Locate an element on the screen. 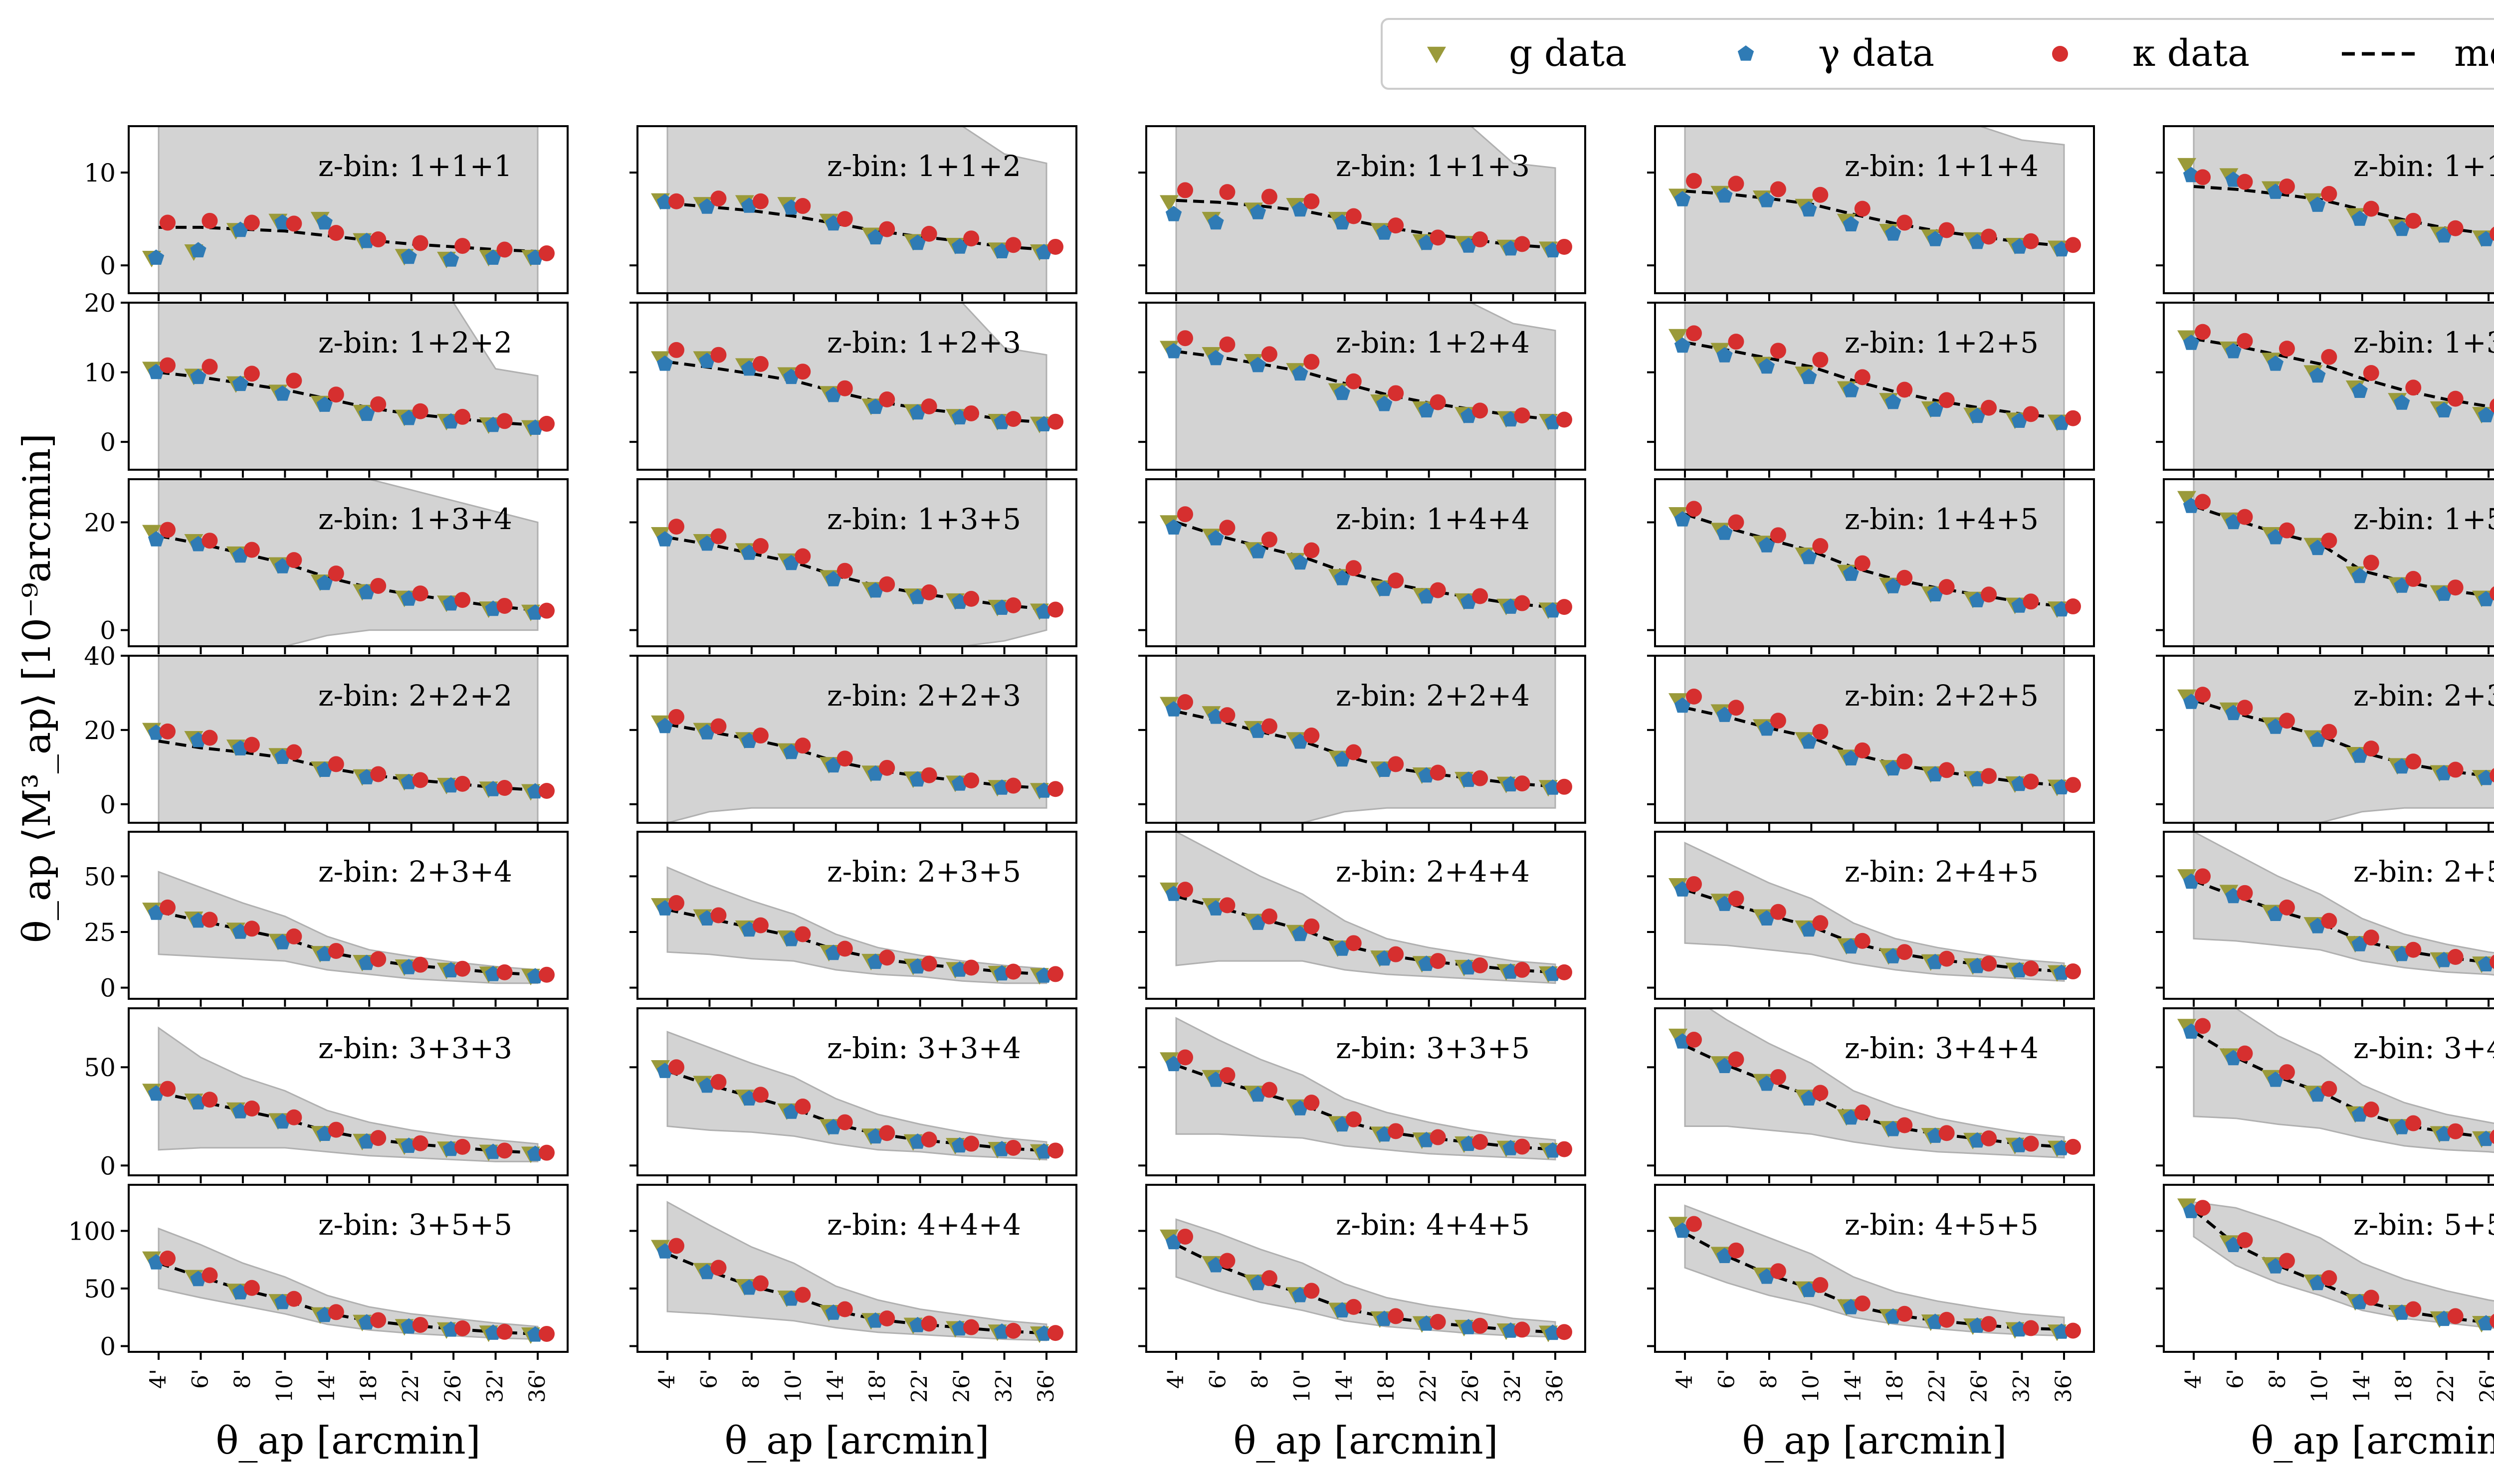 This screenshot has width=2494, height=1484. panel-label: z-bin: 1+5+5 is located at coordinates (2423, 519).